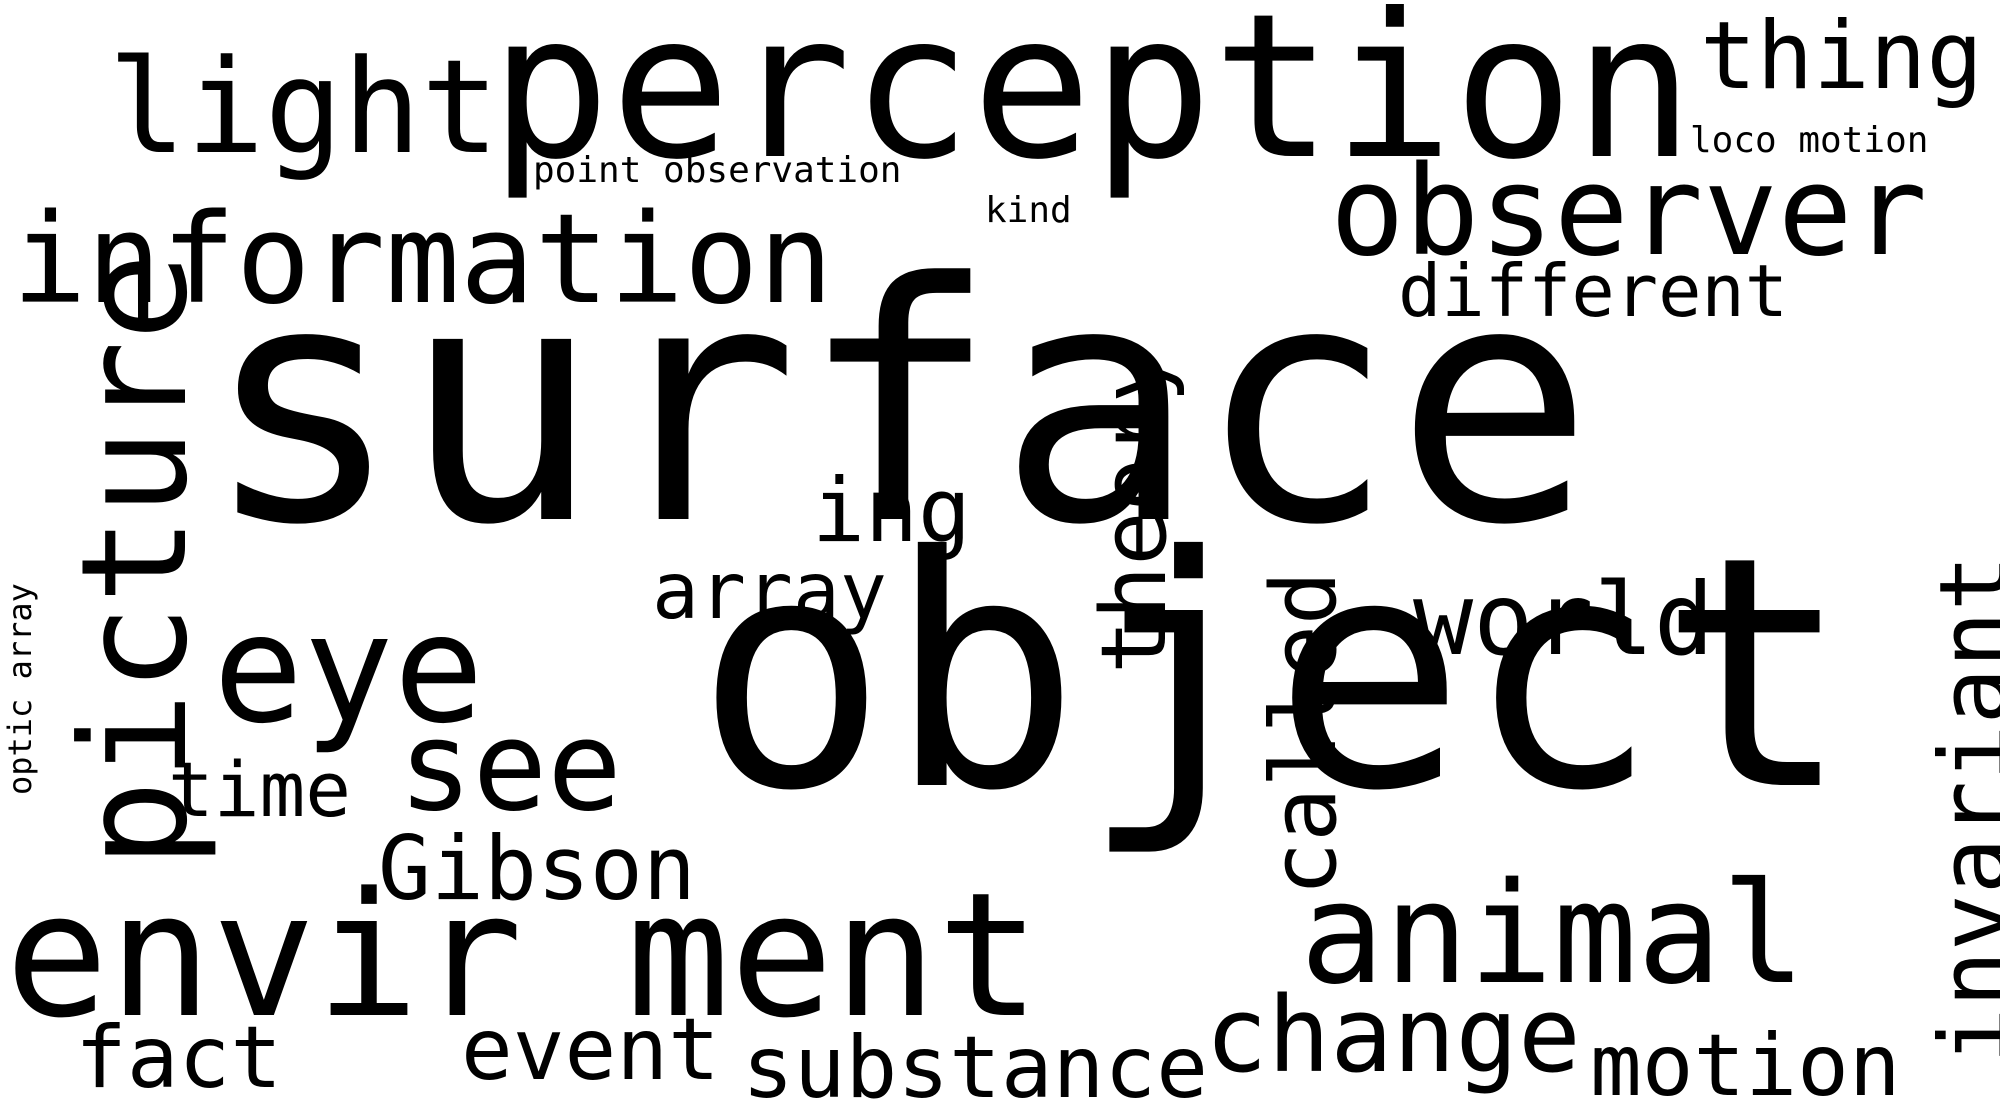  I want to click on word-perception: perception, so click(1092, 102).